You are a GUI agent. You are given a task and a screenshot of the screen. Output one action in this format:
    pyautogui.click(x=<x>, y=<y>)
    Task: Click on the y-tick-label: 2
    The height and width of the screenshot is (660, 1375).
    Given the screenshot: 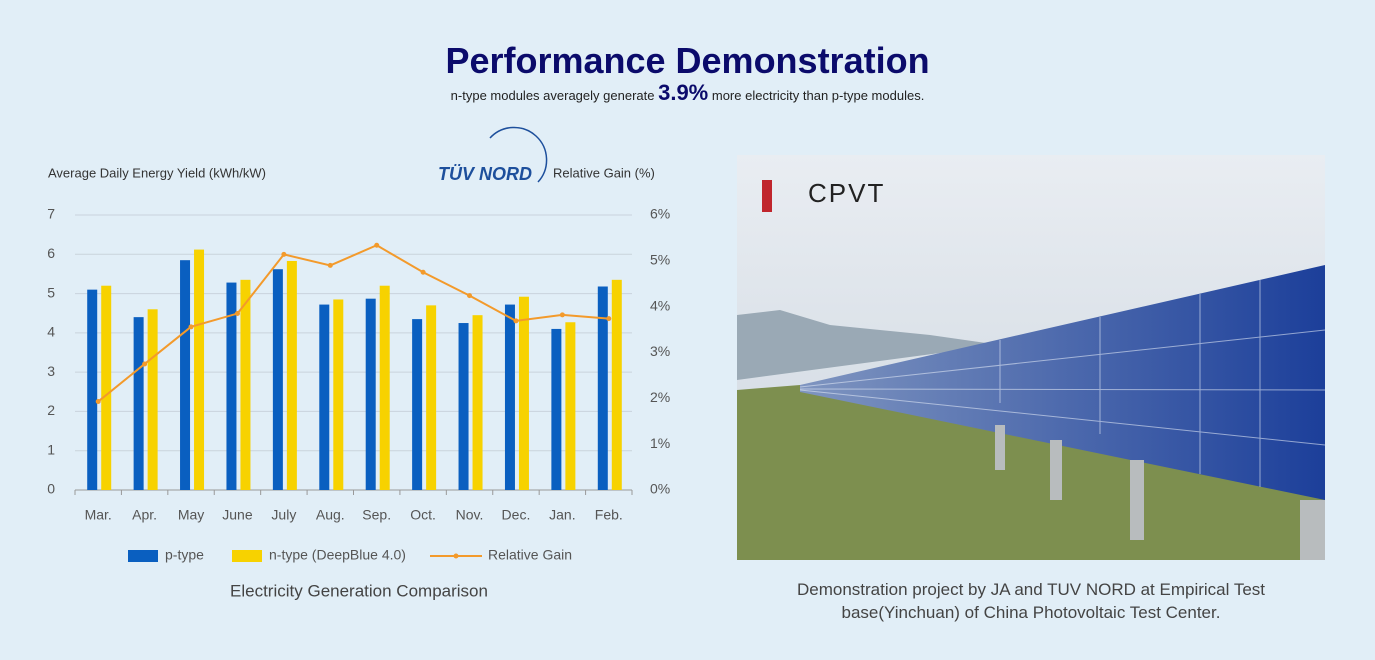 What is the action you would take?
    pyautogui.click(x=51, y=410)
    